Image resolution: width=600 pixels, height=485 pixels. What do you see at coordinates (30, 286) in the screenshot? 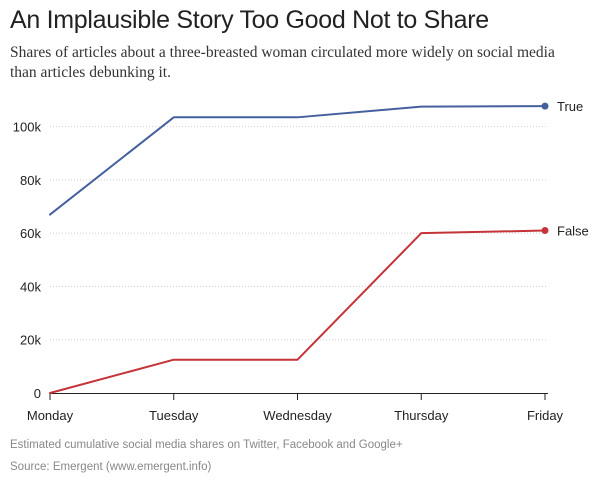
I see `y-tick-label: 40k` at bounding box center [30, 286].